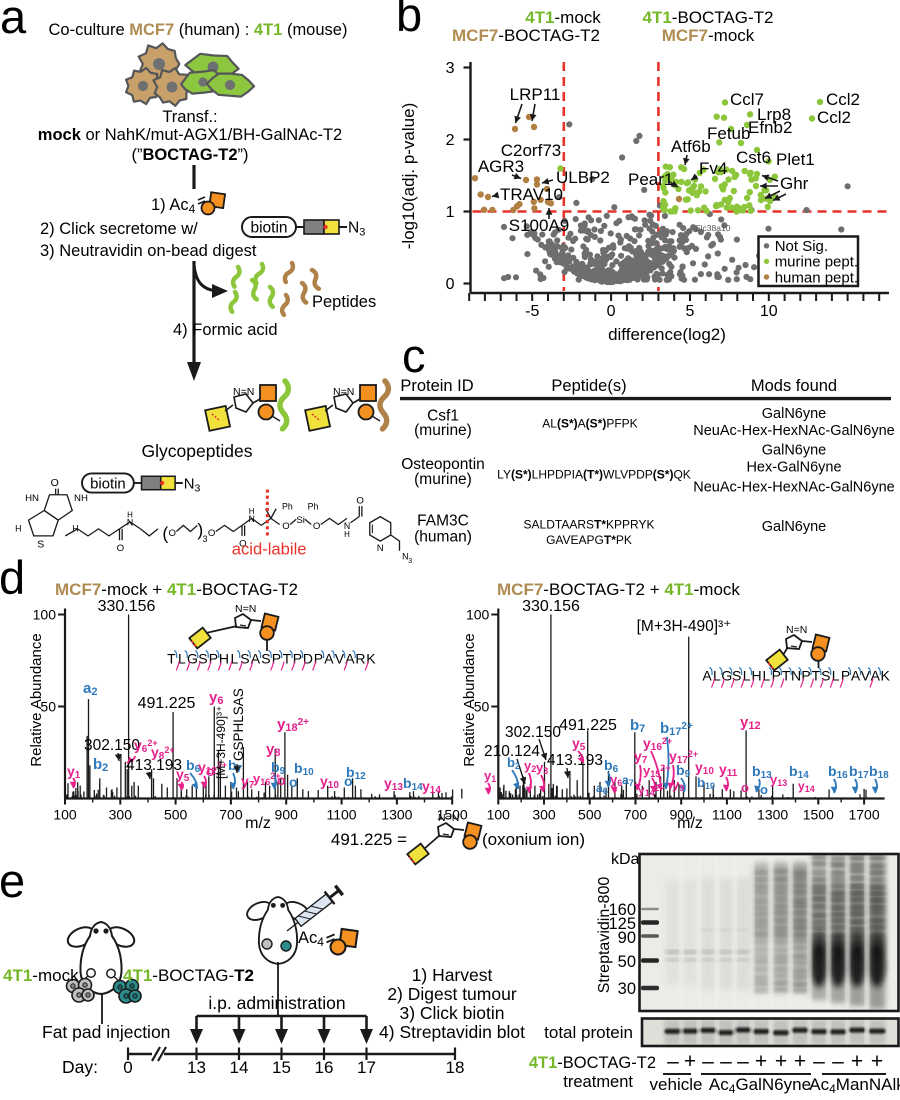 This screenshot has width=900, height=1100. I want to click on svg-text: 500, so click(590, 815).